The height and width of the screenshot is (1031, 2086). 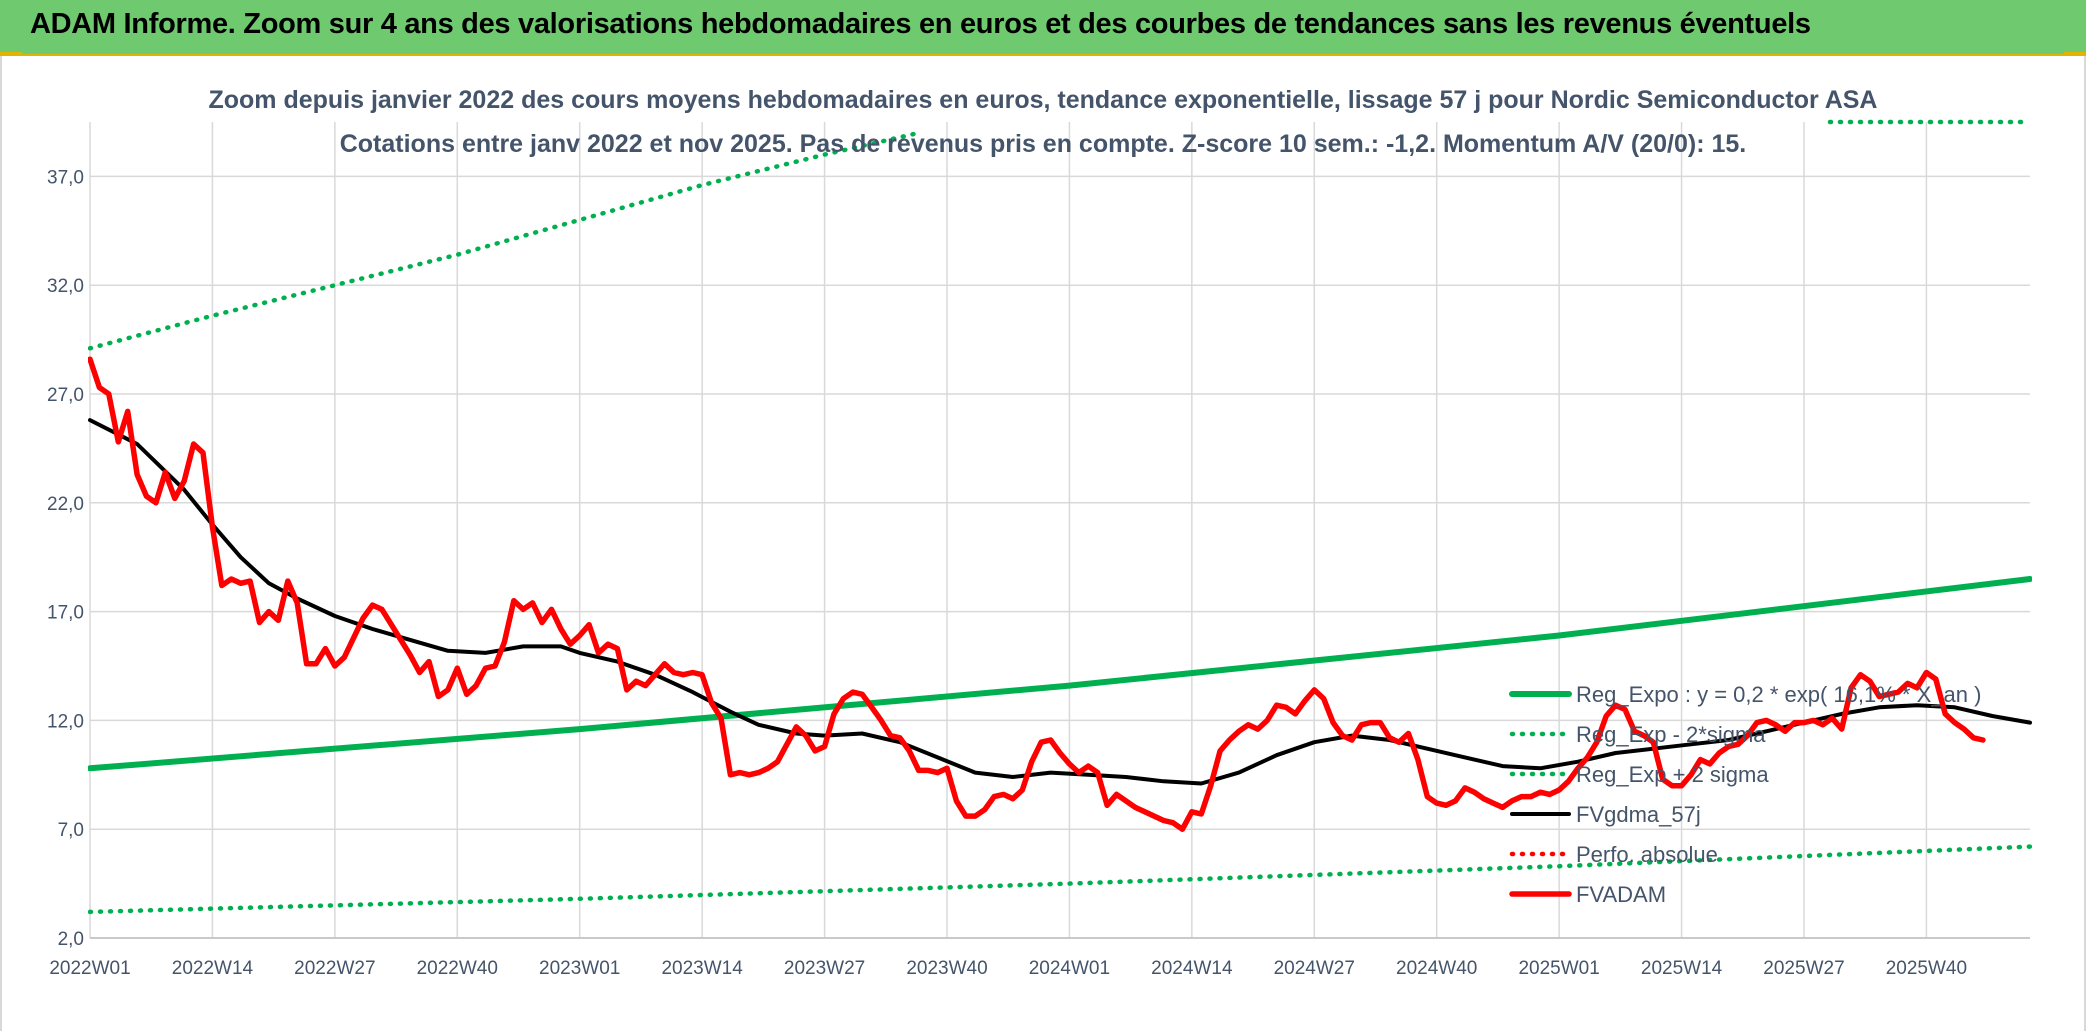 What do you see at coordinates (1778, 694) in the screenshot?
I see `legend-label-0: Reg_Expo : y = 0,2 * exp( 16,1% * X_an )` at bounding box center [1778, 694].